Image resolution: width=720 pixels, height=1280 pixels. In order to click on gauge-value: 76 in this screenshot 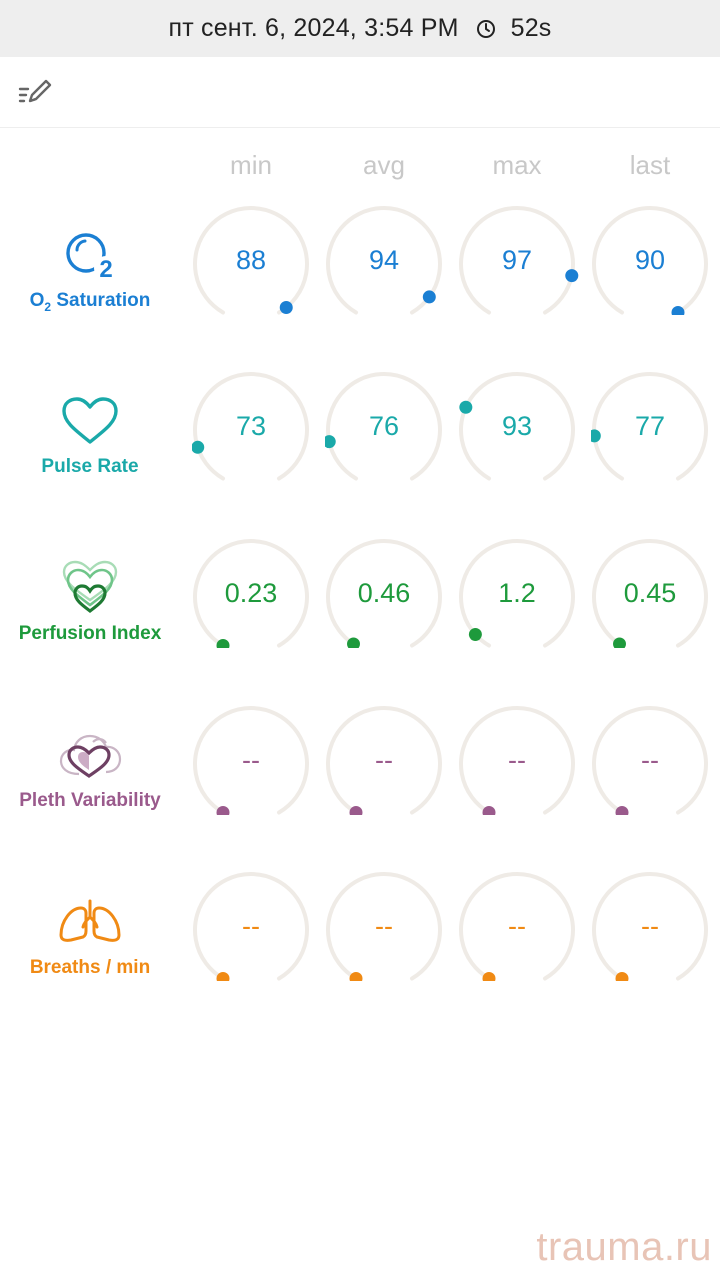, I will do `click(384, 426)`.